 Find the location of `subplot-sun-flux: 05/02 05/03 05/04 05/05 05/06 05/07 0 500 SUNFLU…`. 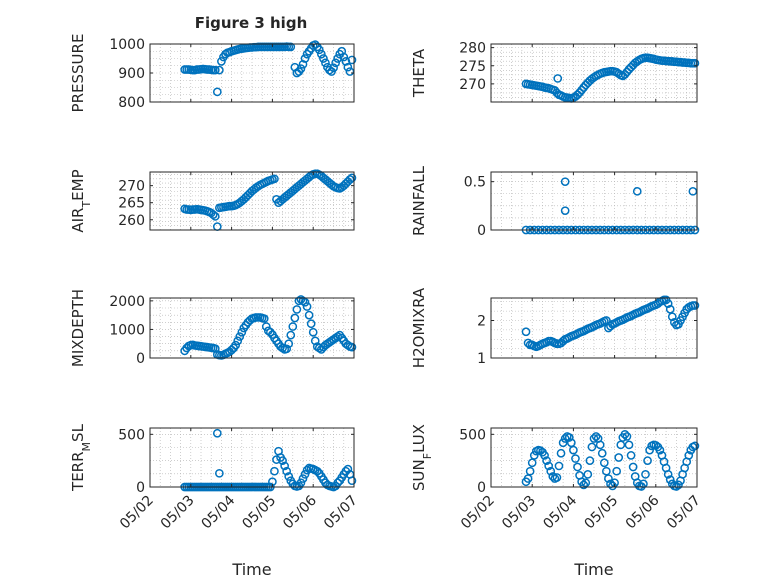

subplot-sun-flux: 05/02 05/03 05/04 05/05 05/06 05/07 0 500 SUNFLU… is located at coordinates (557, 501).